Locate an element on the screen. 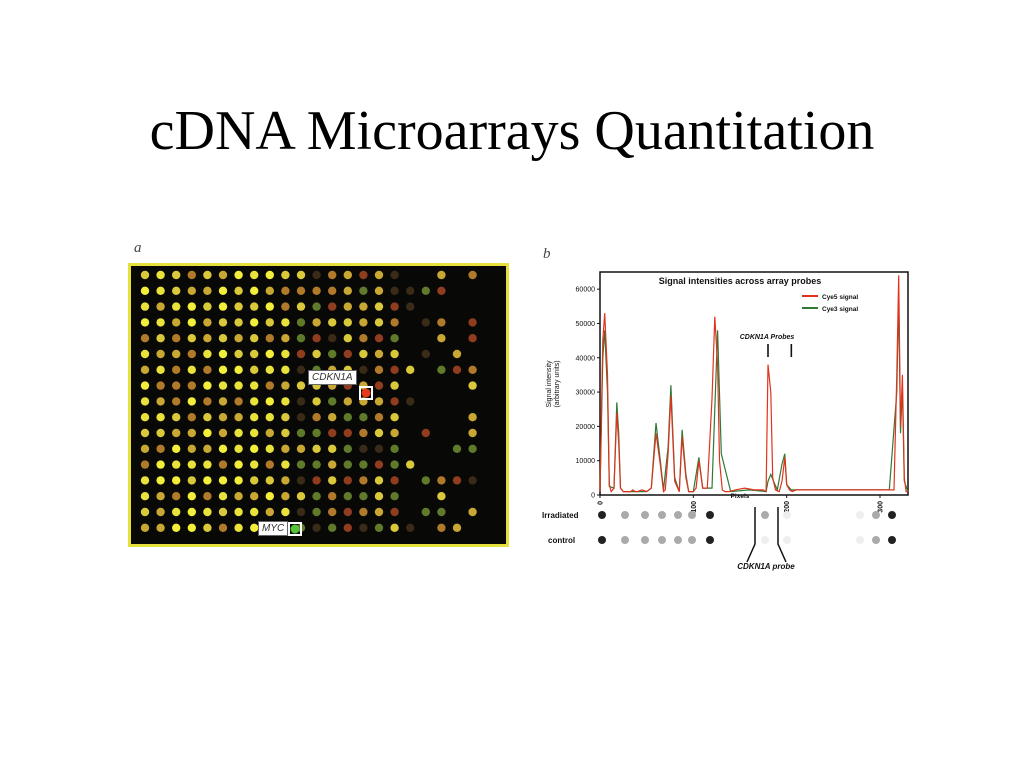 This screenshot has height=768, width=1024. y-axis: 0 10000 20000 30000 40000 50000 60000 is located at coordinates (588, 393).